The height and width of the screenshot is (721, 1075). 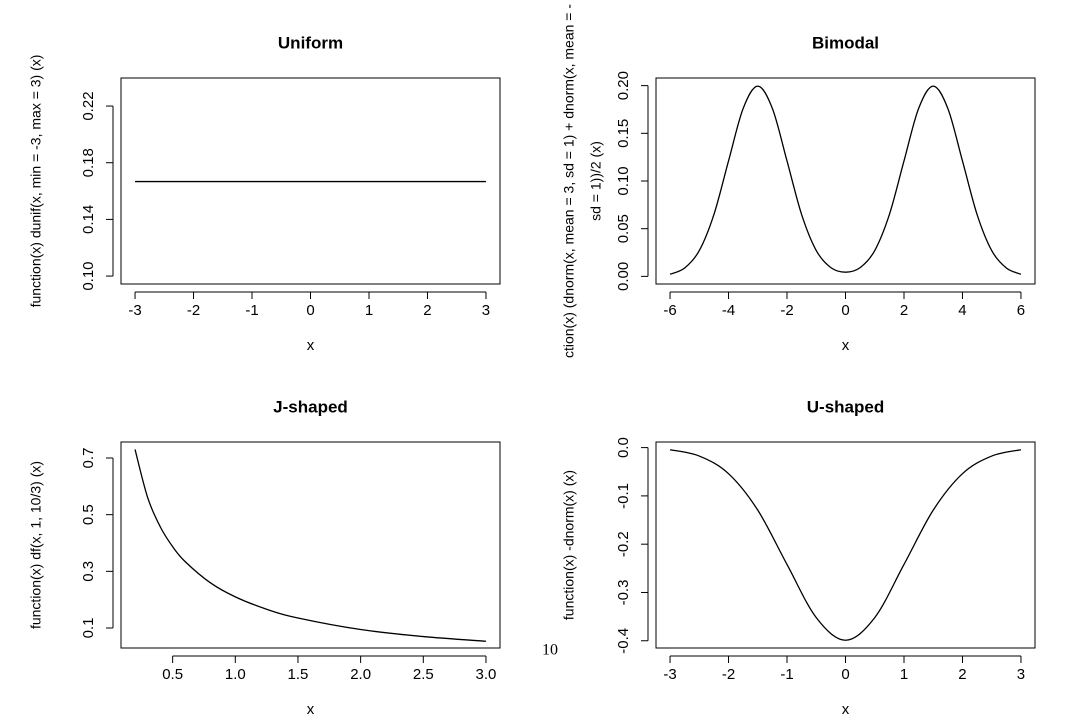 I want to click on x-tick-label: 6, so click(x=1021, y=310).